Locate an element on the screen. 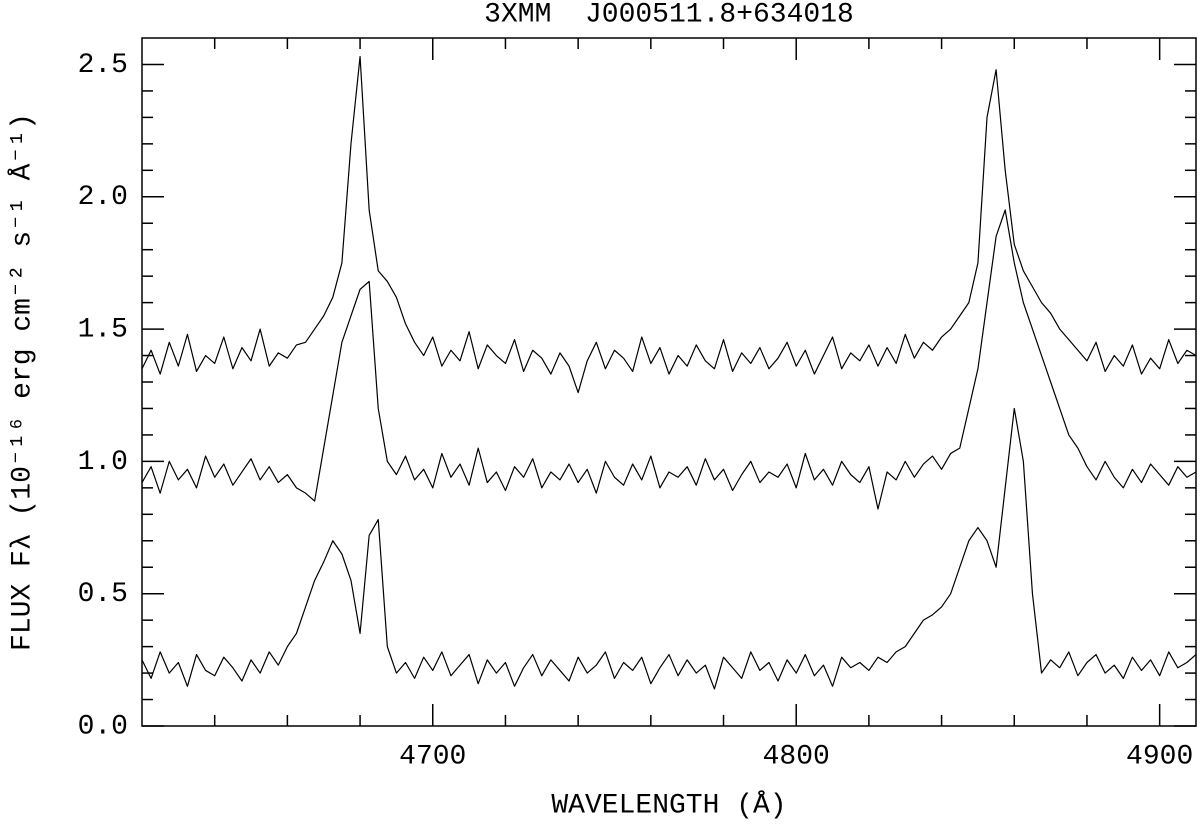 Image resolution: width=1200 pixels, height=827 pixels. x-axis-label: WAVELENGTH (Å) is located at coordinates (668, 805).